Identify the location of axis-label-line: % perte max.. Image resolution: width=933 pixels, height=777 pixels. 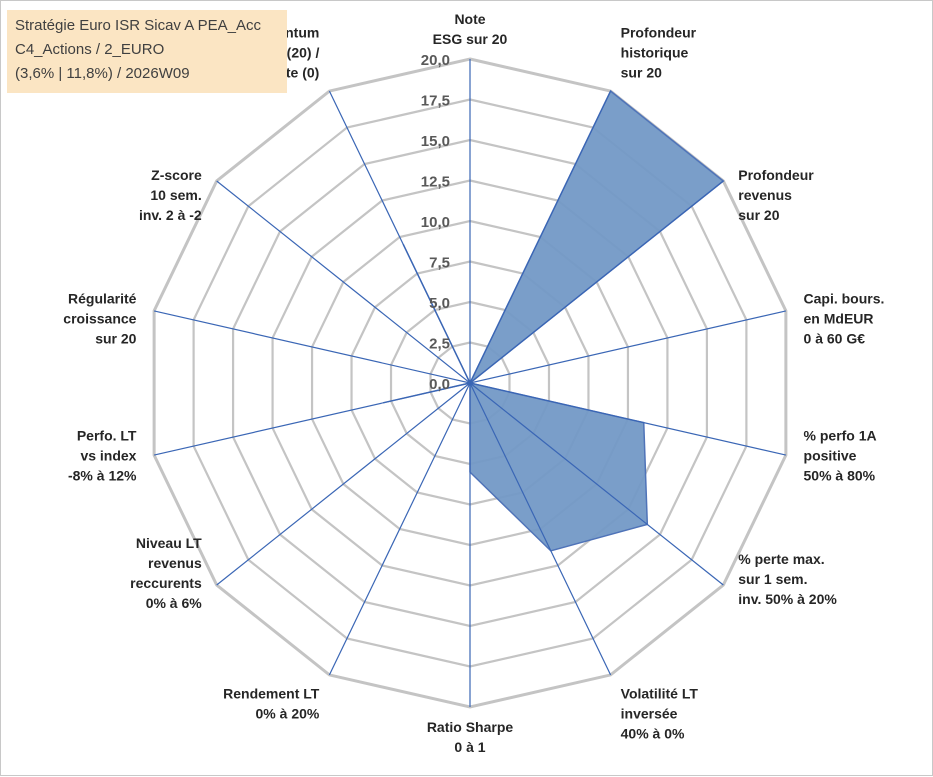
(781, 559).